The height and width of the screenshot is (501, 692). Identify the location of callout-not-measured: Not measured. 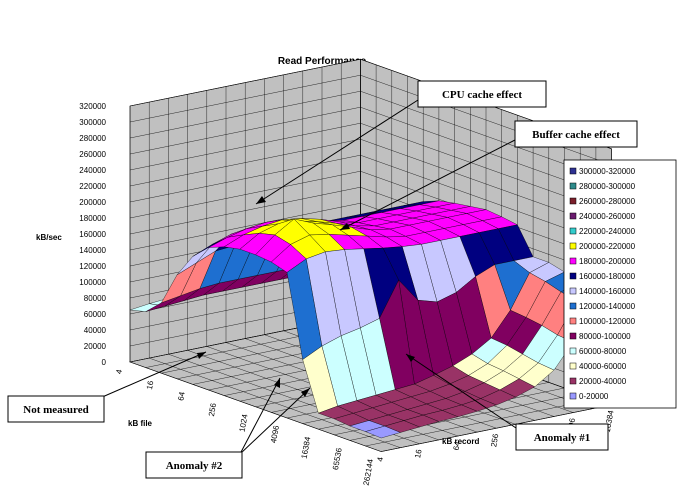
(107, 387).